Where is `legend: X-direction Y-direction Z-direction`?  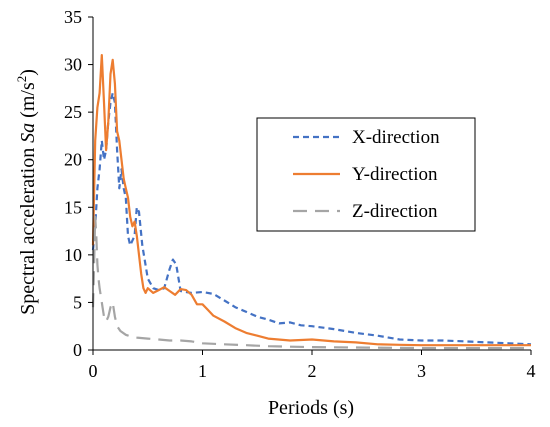 legend: X-direction Y-direction Z-direction is located at coordinates (366, 174).